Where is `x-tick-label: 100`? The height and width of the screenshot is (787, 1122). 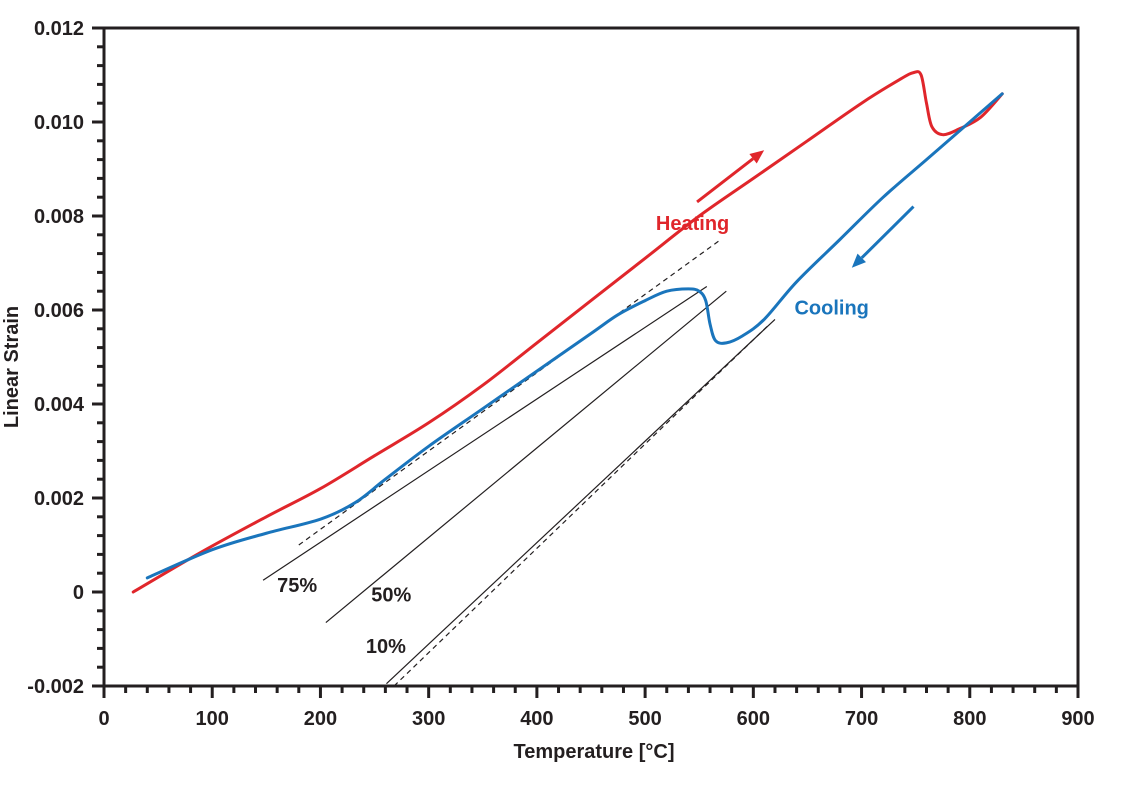 x-tick-label: 100 is located at coordinates (212, 719).